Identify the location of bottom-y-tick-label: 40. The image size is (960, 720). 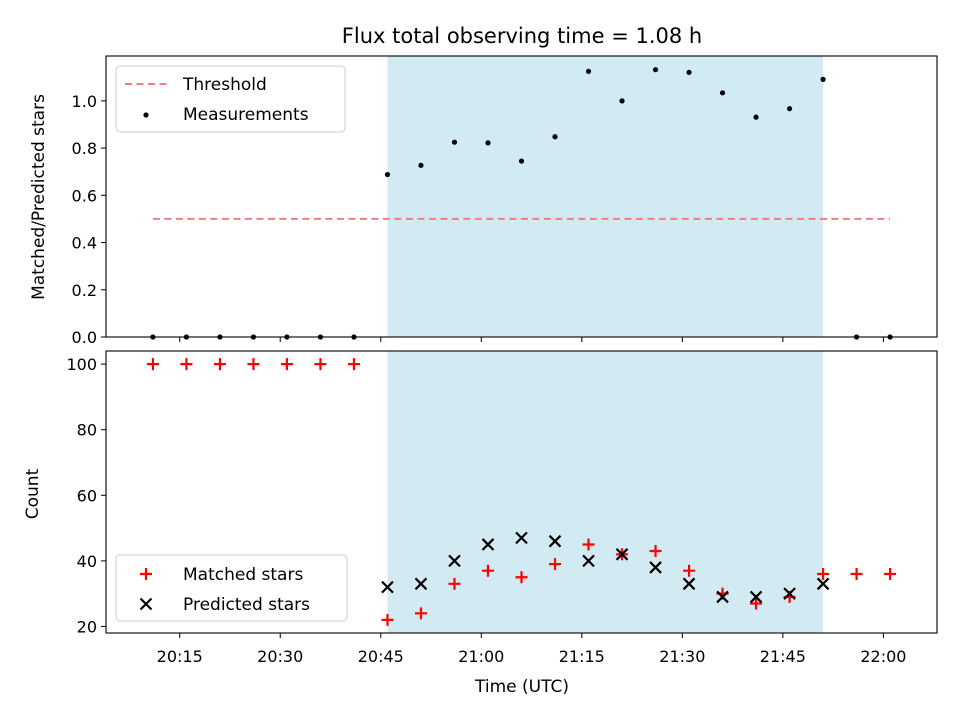
(87, 561).